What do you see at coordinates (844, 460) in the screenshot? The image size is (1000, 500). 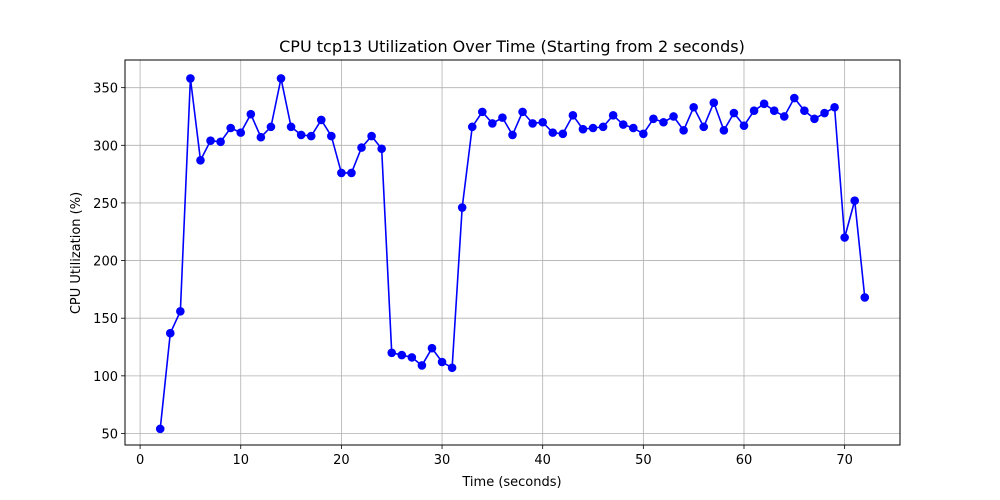 I see `x-tick-label: 70` at bounding box center [844, 460].